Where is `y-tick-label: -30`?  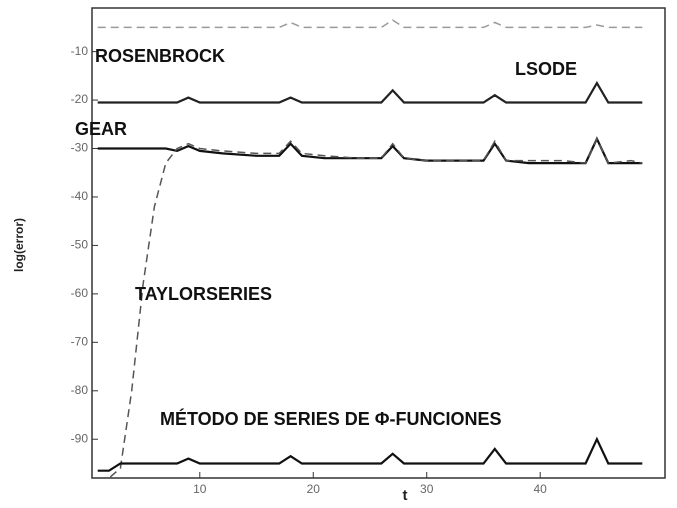
y-tick-label: -30 is located at coordinates (80, 148).